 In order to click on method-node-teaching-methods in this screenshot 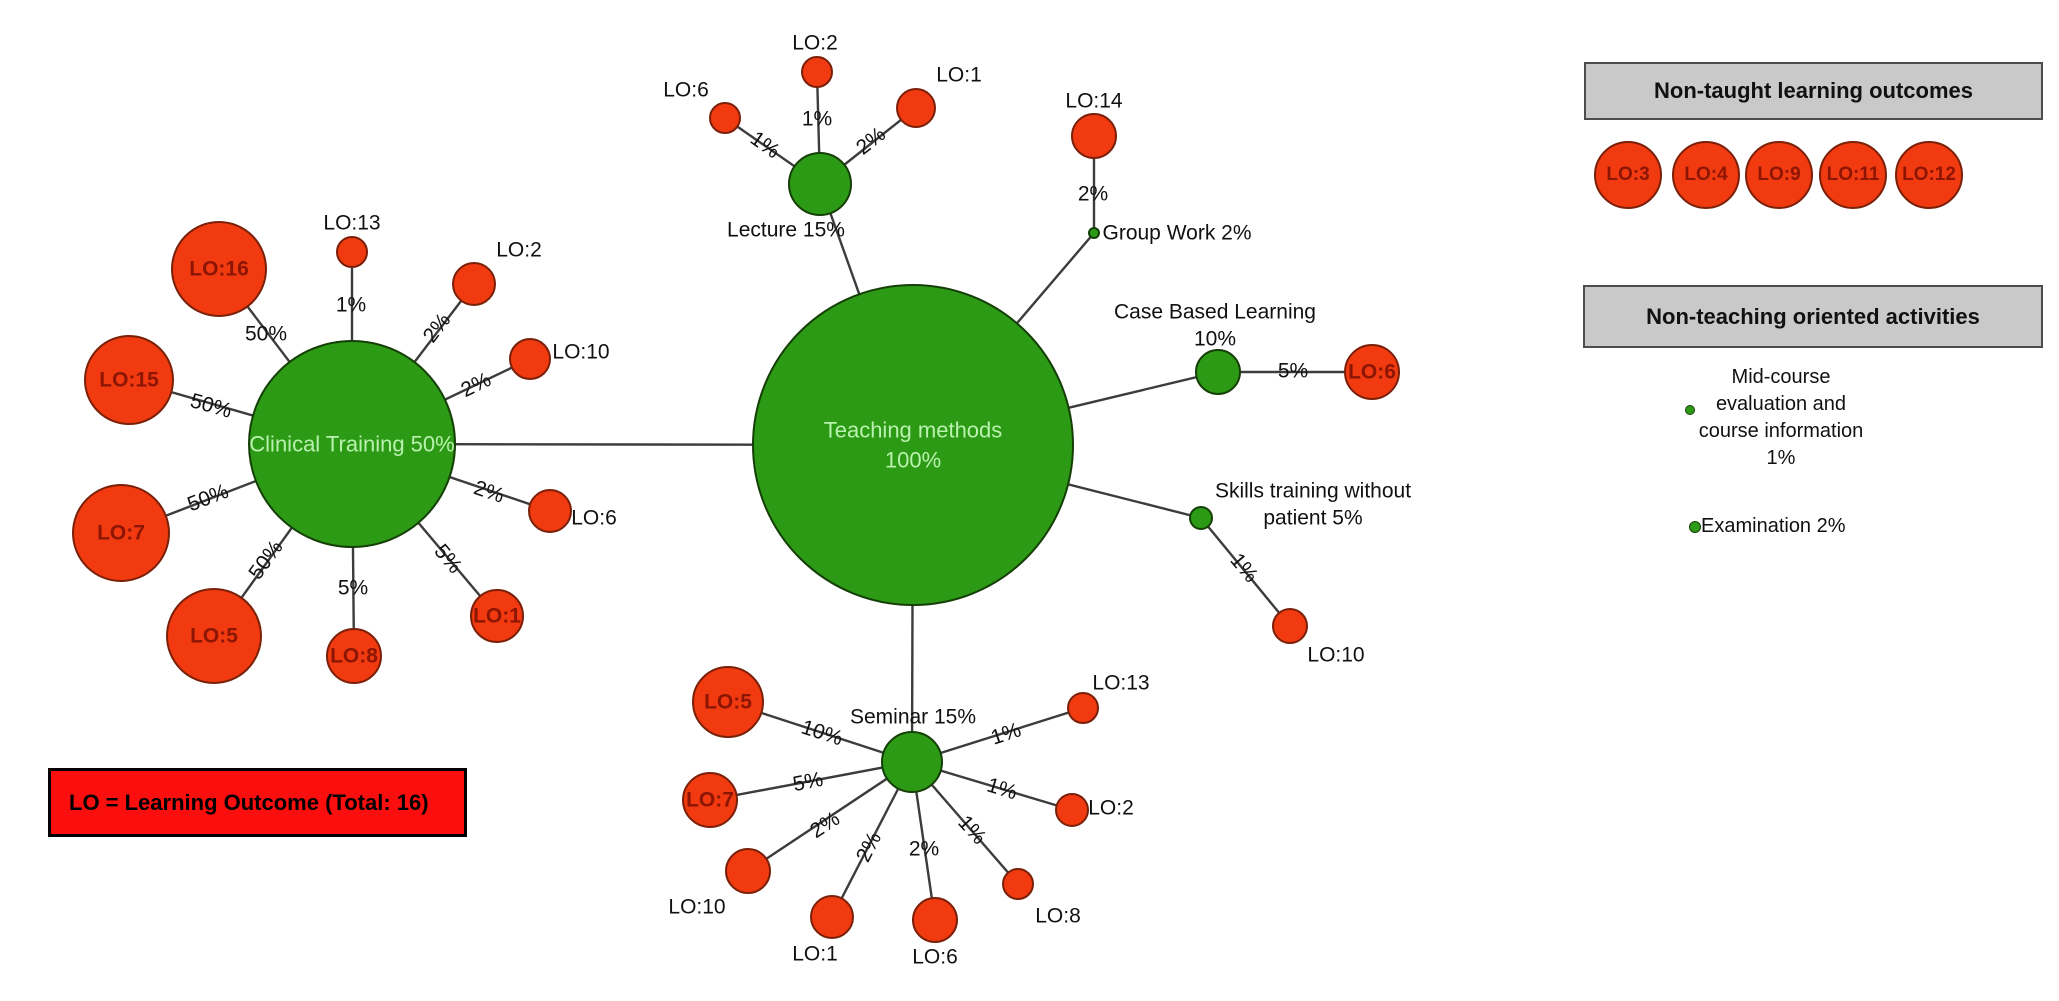, I will do `click(913, 445)`.